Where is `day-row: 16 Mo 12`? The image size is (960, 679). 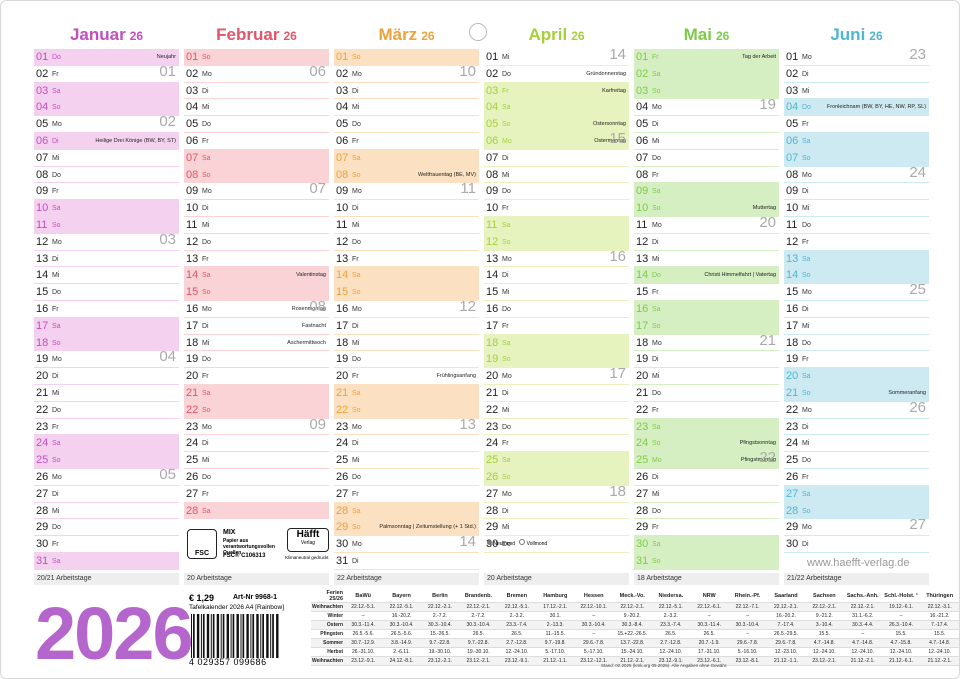
day-row: 16 Mo 12 is located at coordinates (406, 308).